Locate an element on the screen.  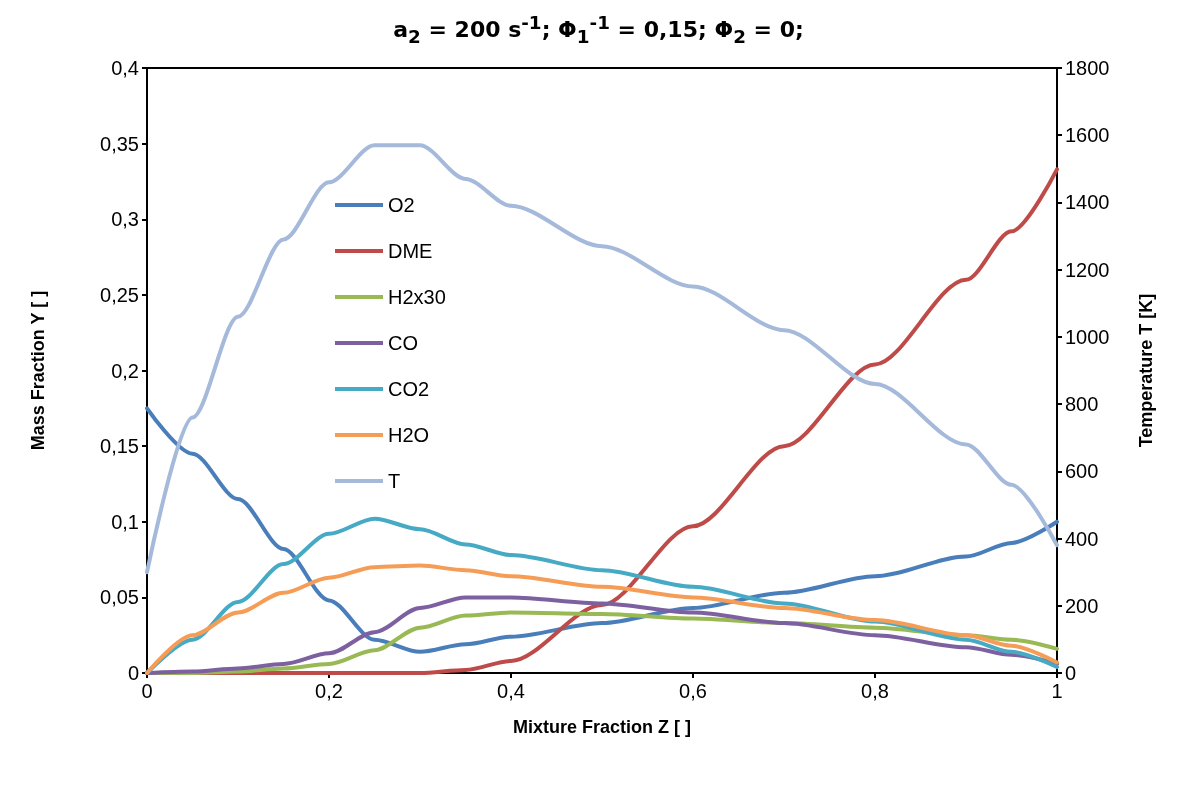
x-tick-label: 1 is located at coordinates (1057, 691).